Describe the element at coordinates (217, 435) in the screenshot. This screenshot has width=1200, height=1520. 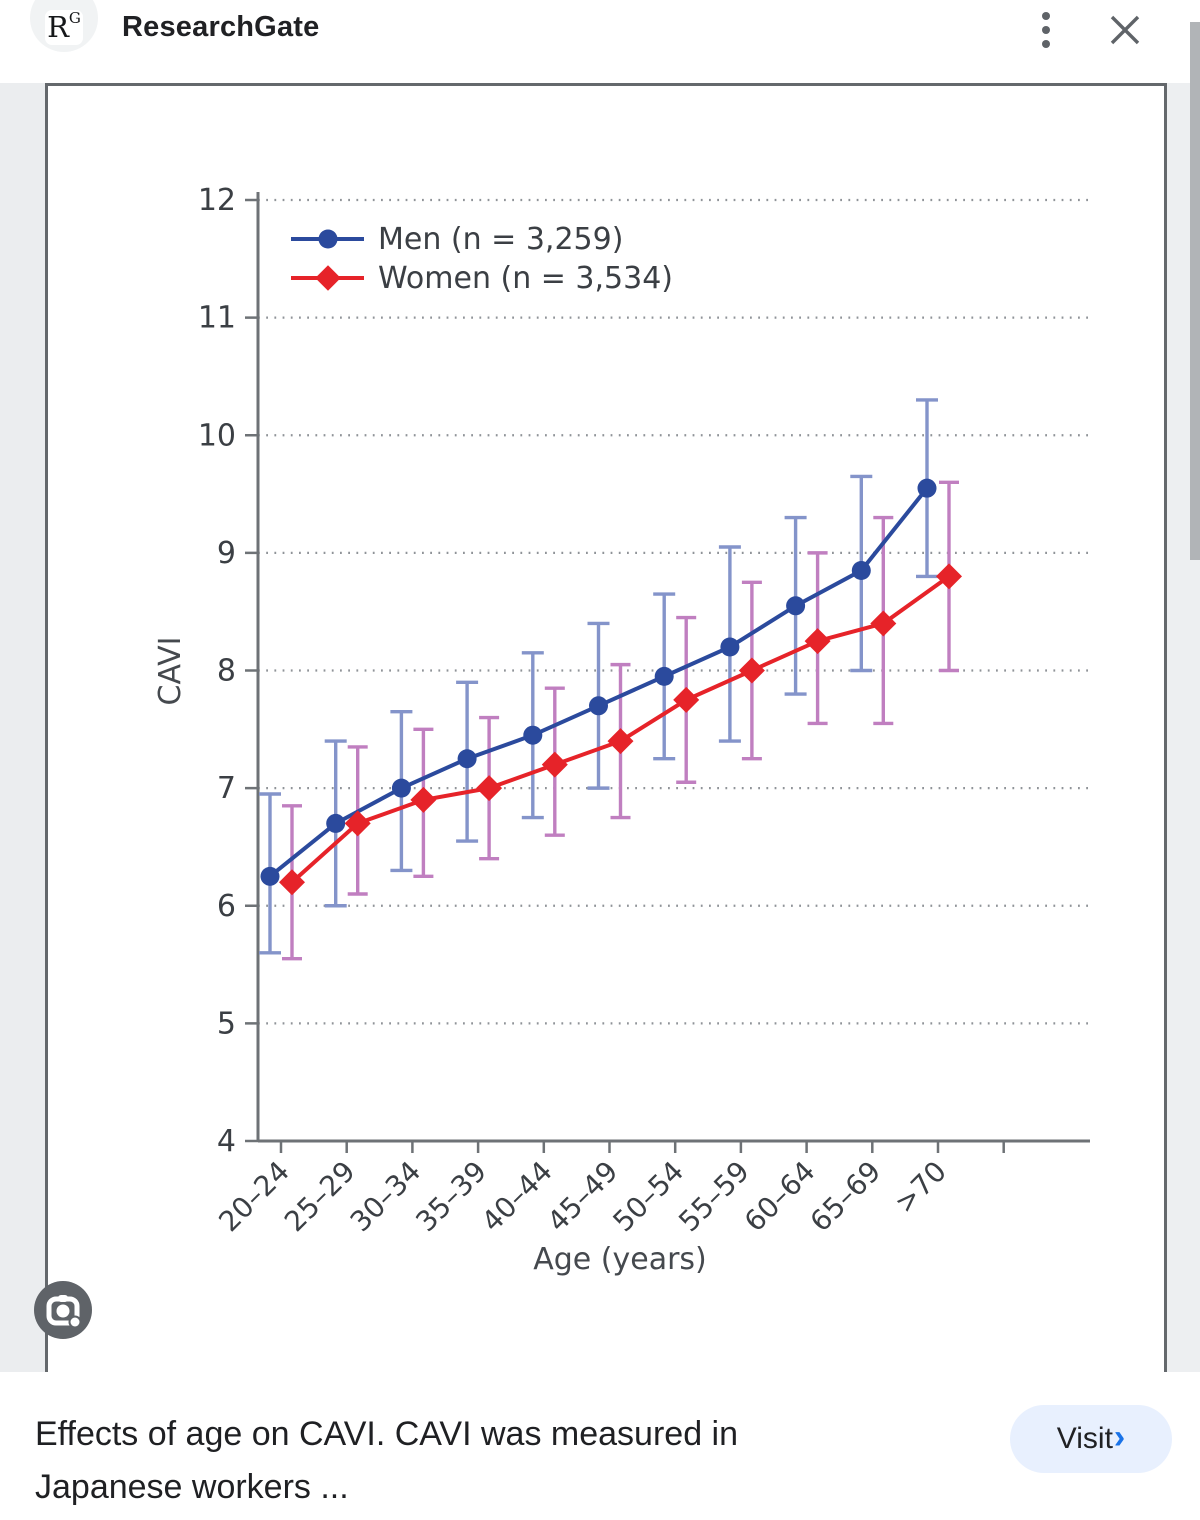
I see `y-tick-label: 10` at that location.